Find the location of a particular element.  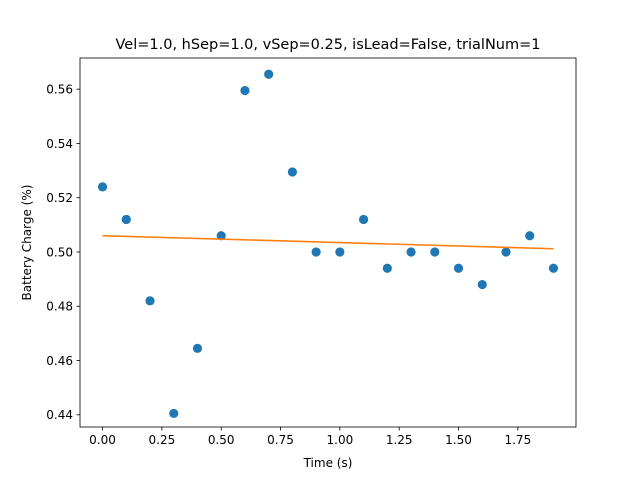

x-tick-label: 0.75 is located at coordinates (280, 440).